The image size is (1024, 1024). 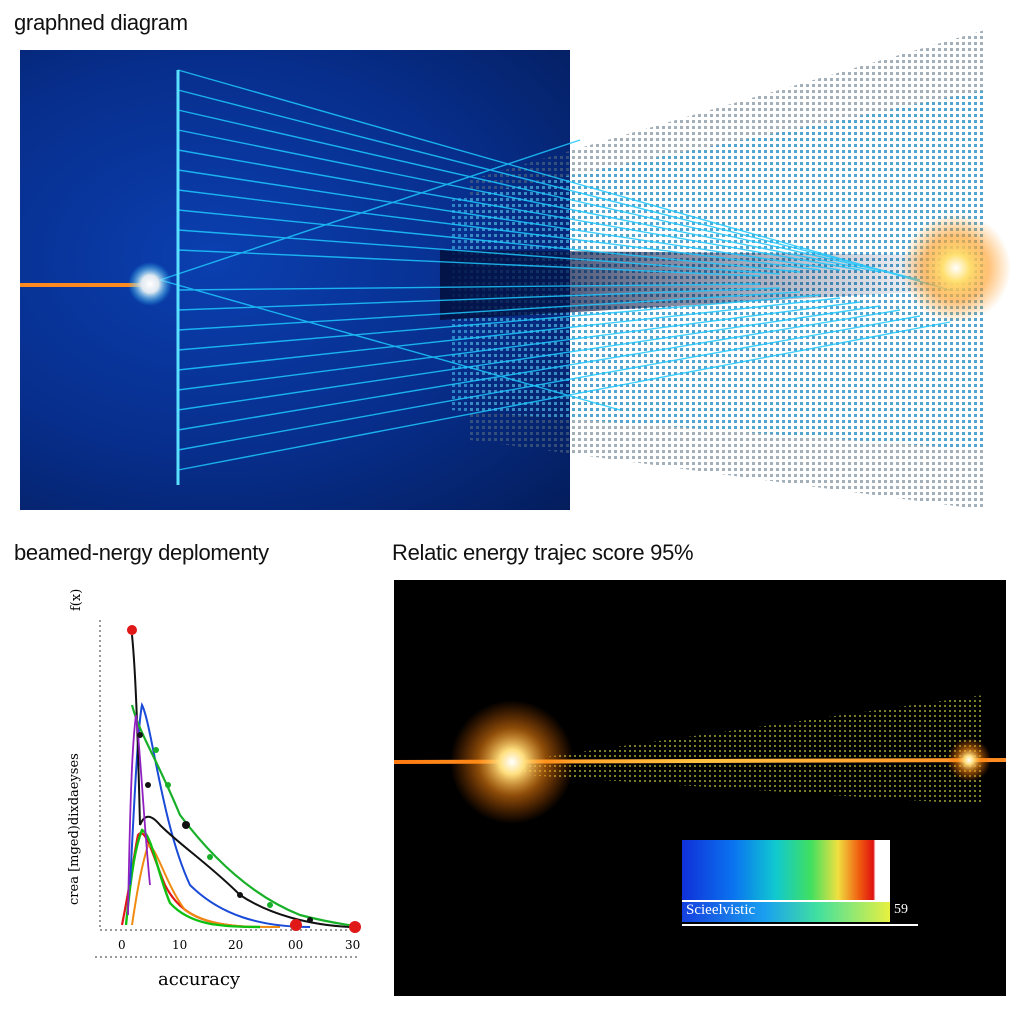 What do you see at coordinates (969, 760) in the screenshot?
I see `trajectory-end-glow` at bounding box center [969, 760].